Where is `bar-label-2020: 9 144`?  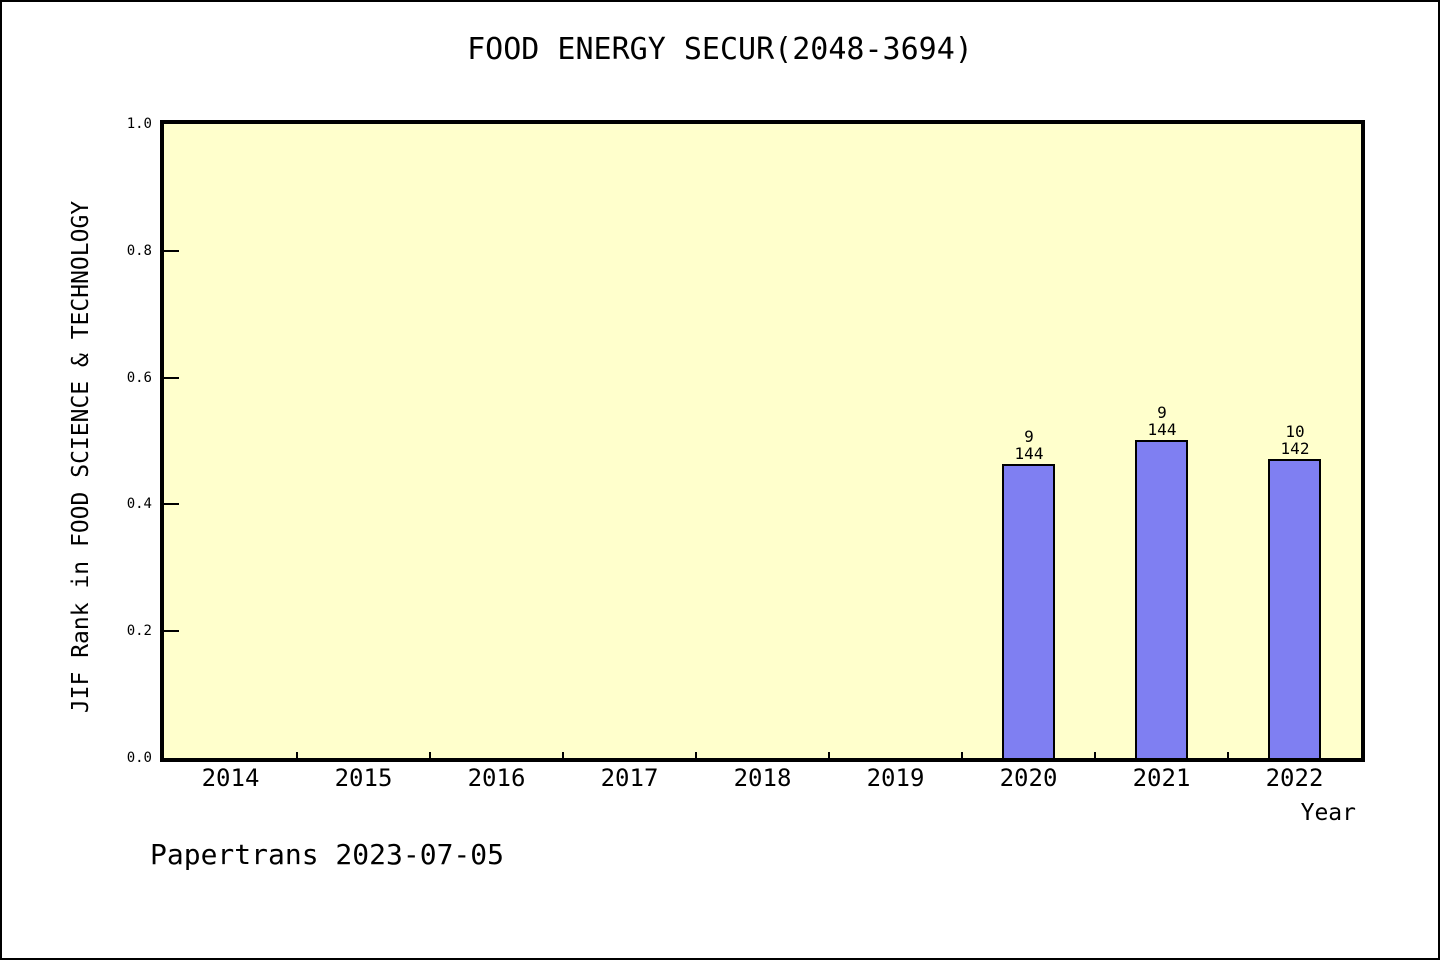
bar-label-2020: 9 144 is located at coordinates (1029, 445).